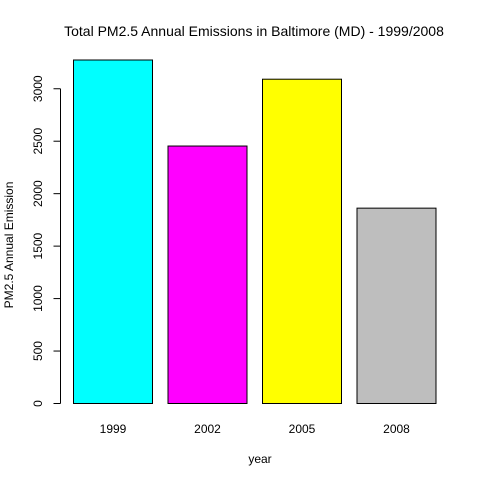  I want to click on x-axis-label: year, so click(259, 459).